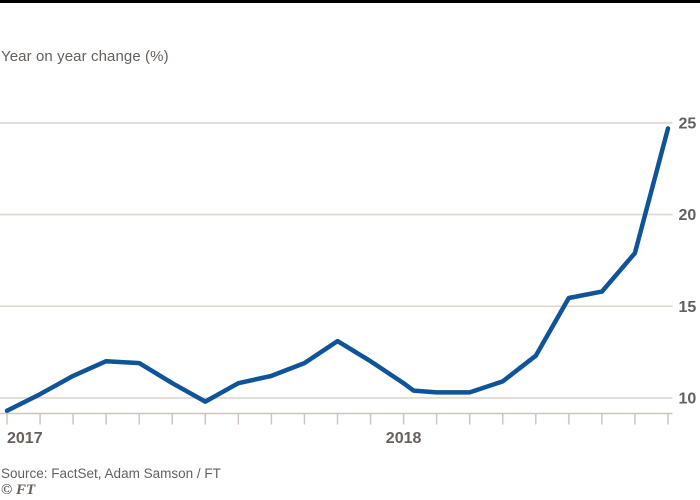 This screenshot has height=500, width=700. I want to click on x-axis-year-label: 2018, so click(404, 438).